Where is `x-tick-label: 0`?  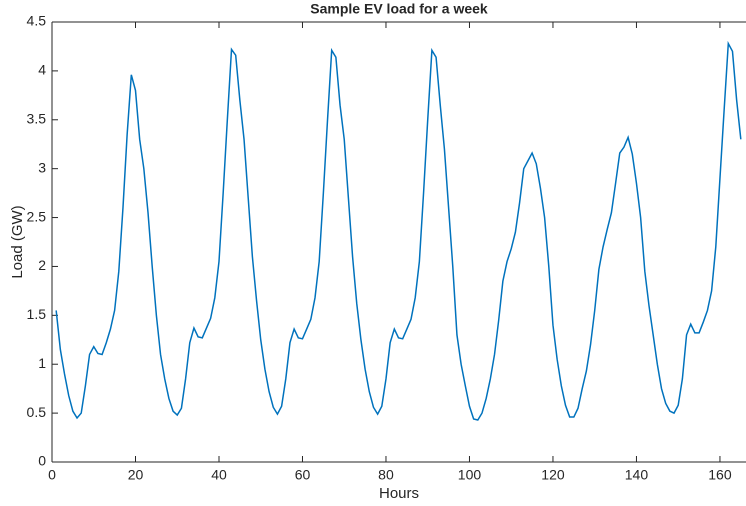
x-tick-label: 0 is located at coordinates (52, 475).